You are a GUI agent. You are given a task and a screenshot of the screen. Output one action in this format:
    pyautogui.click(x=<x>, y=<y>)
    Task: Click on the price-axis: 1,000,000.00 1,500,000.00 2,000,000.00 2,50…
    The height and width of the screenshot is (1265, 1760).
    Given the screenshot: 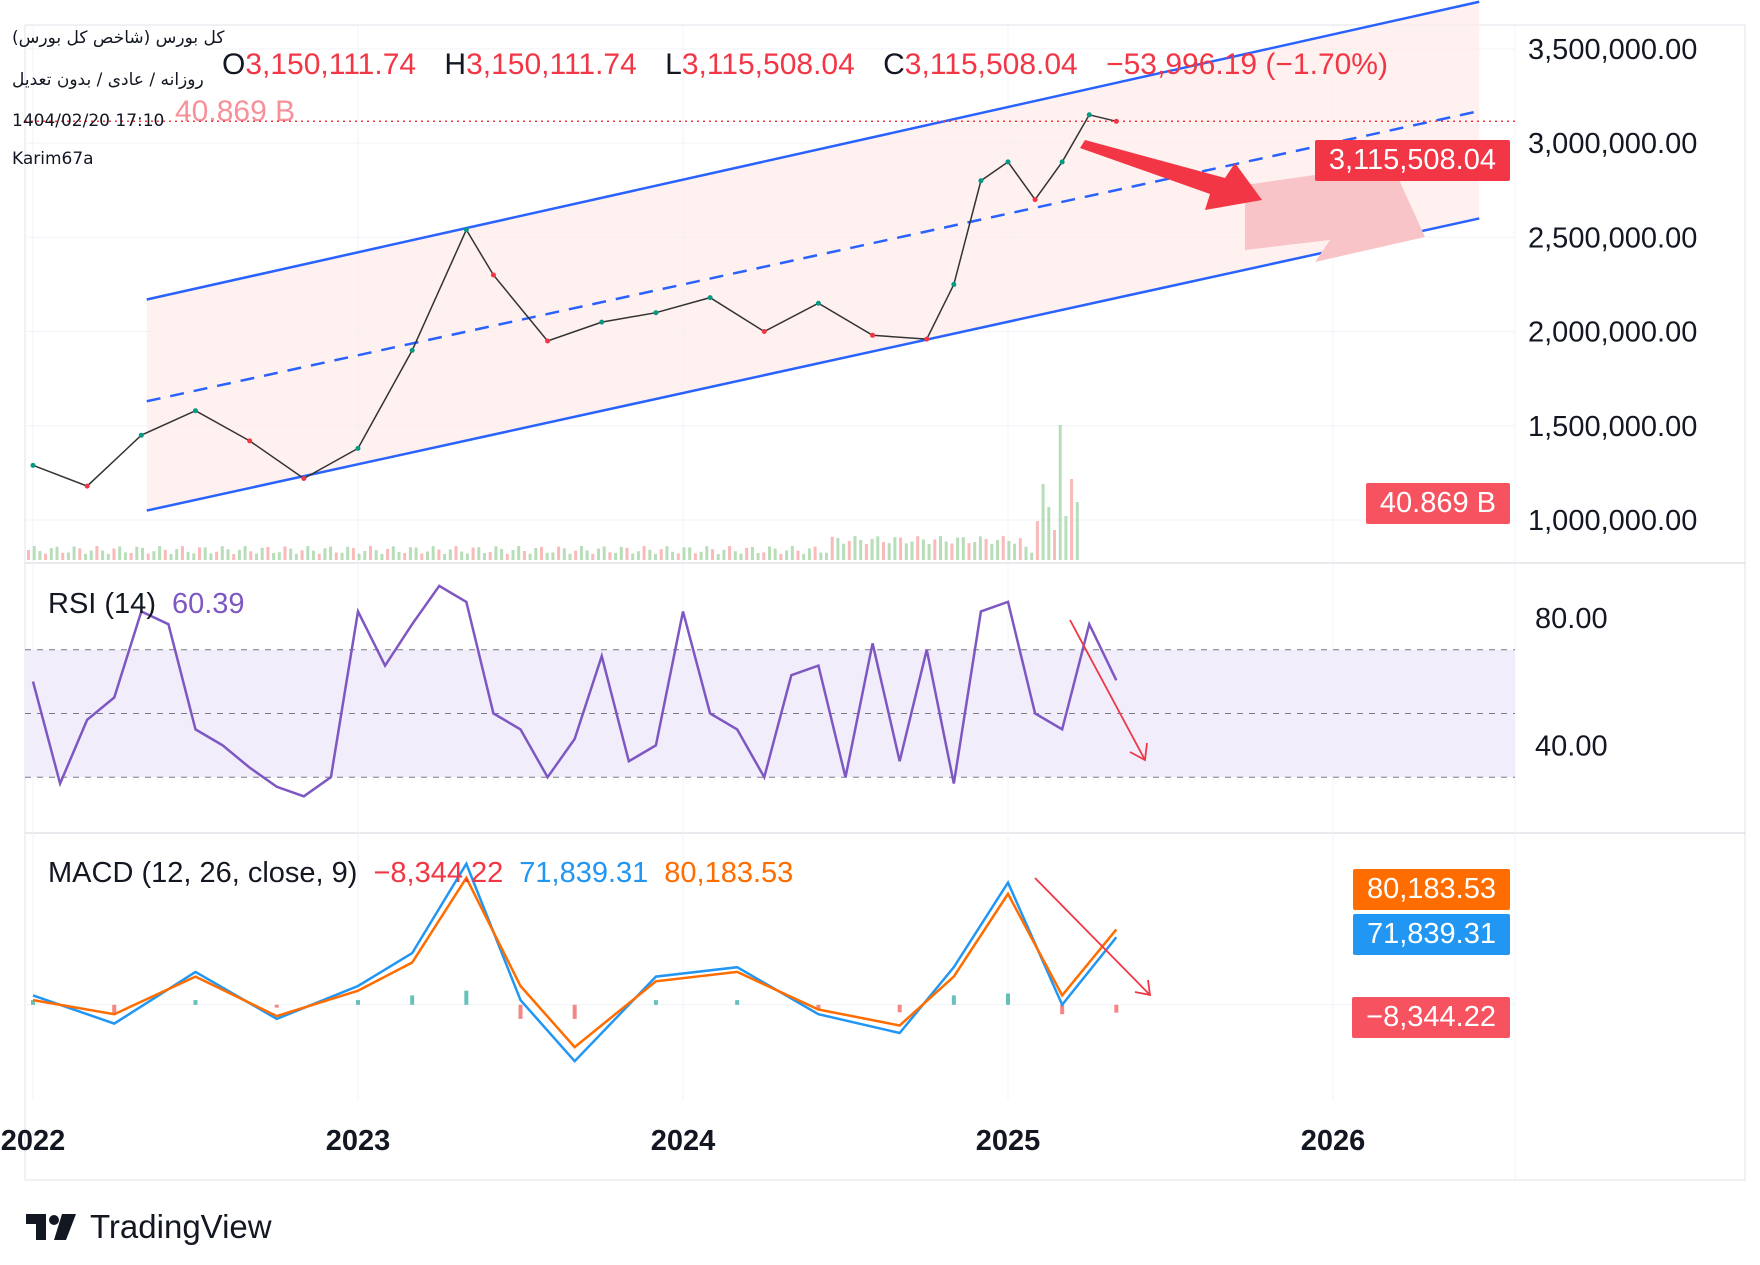 What is the action you would take?
    pyautogui.click(x=1612, y=285)
    